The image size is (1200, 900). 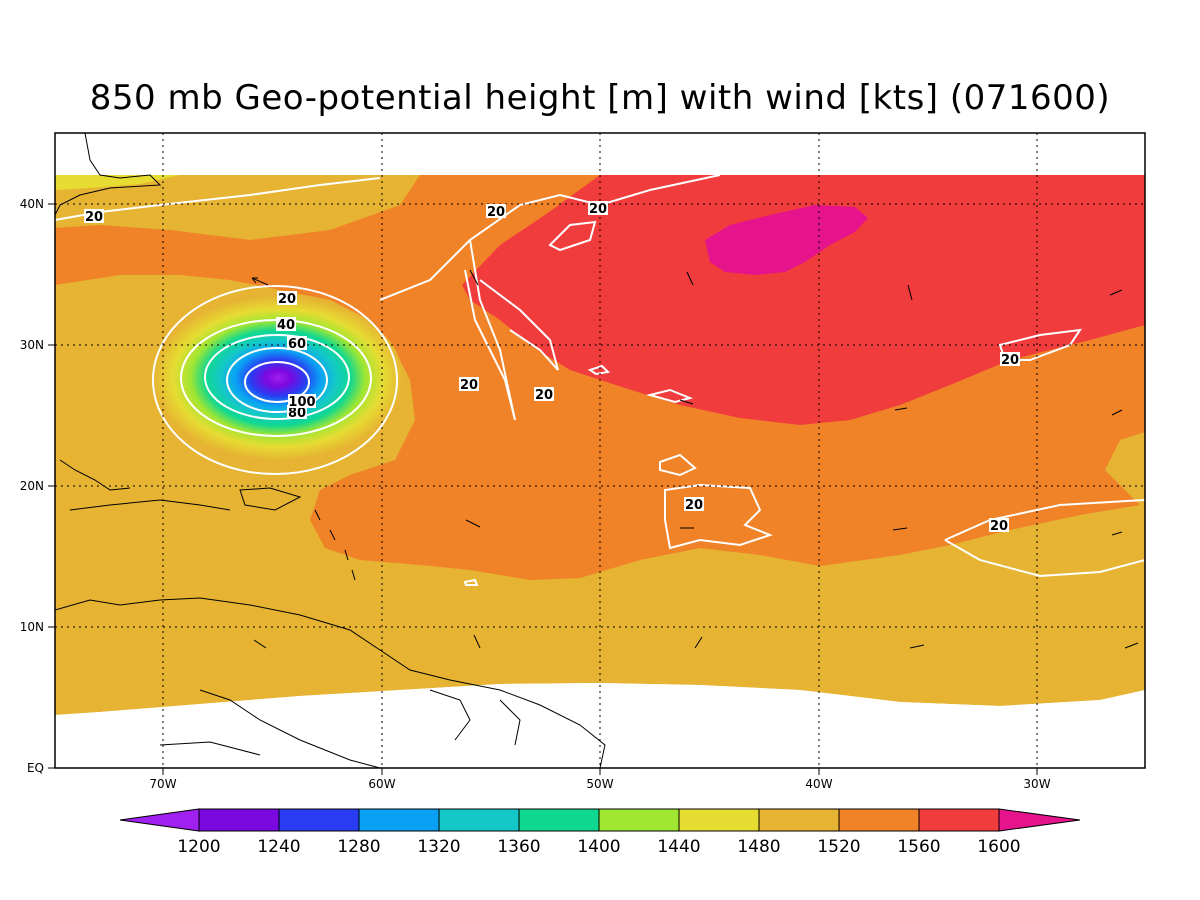 I want to click on y-tick-label: 10N, so click(x=32, y=627).